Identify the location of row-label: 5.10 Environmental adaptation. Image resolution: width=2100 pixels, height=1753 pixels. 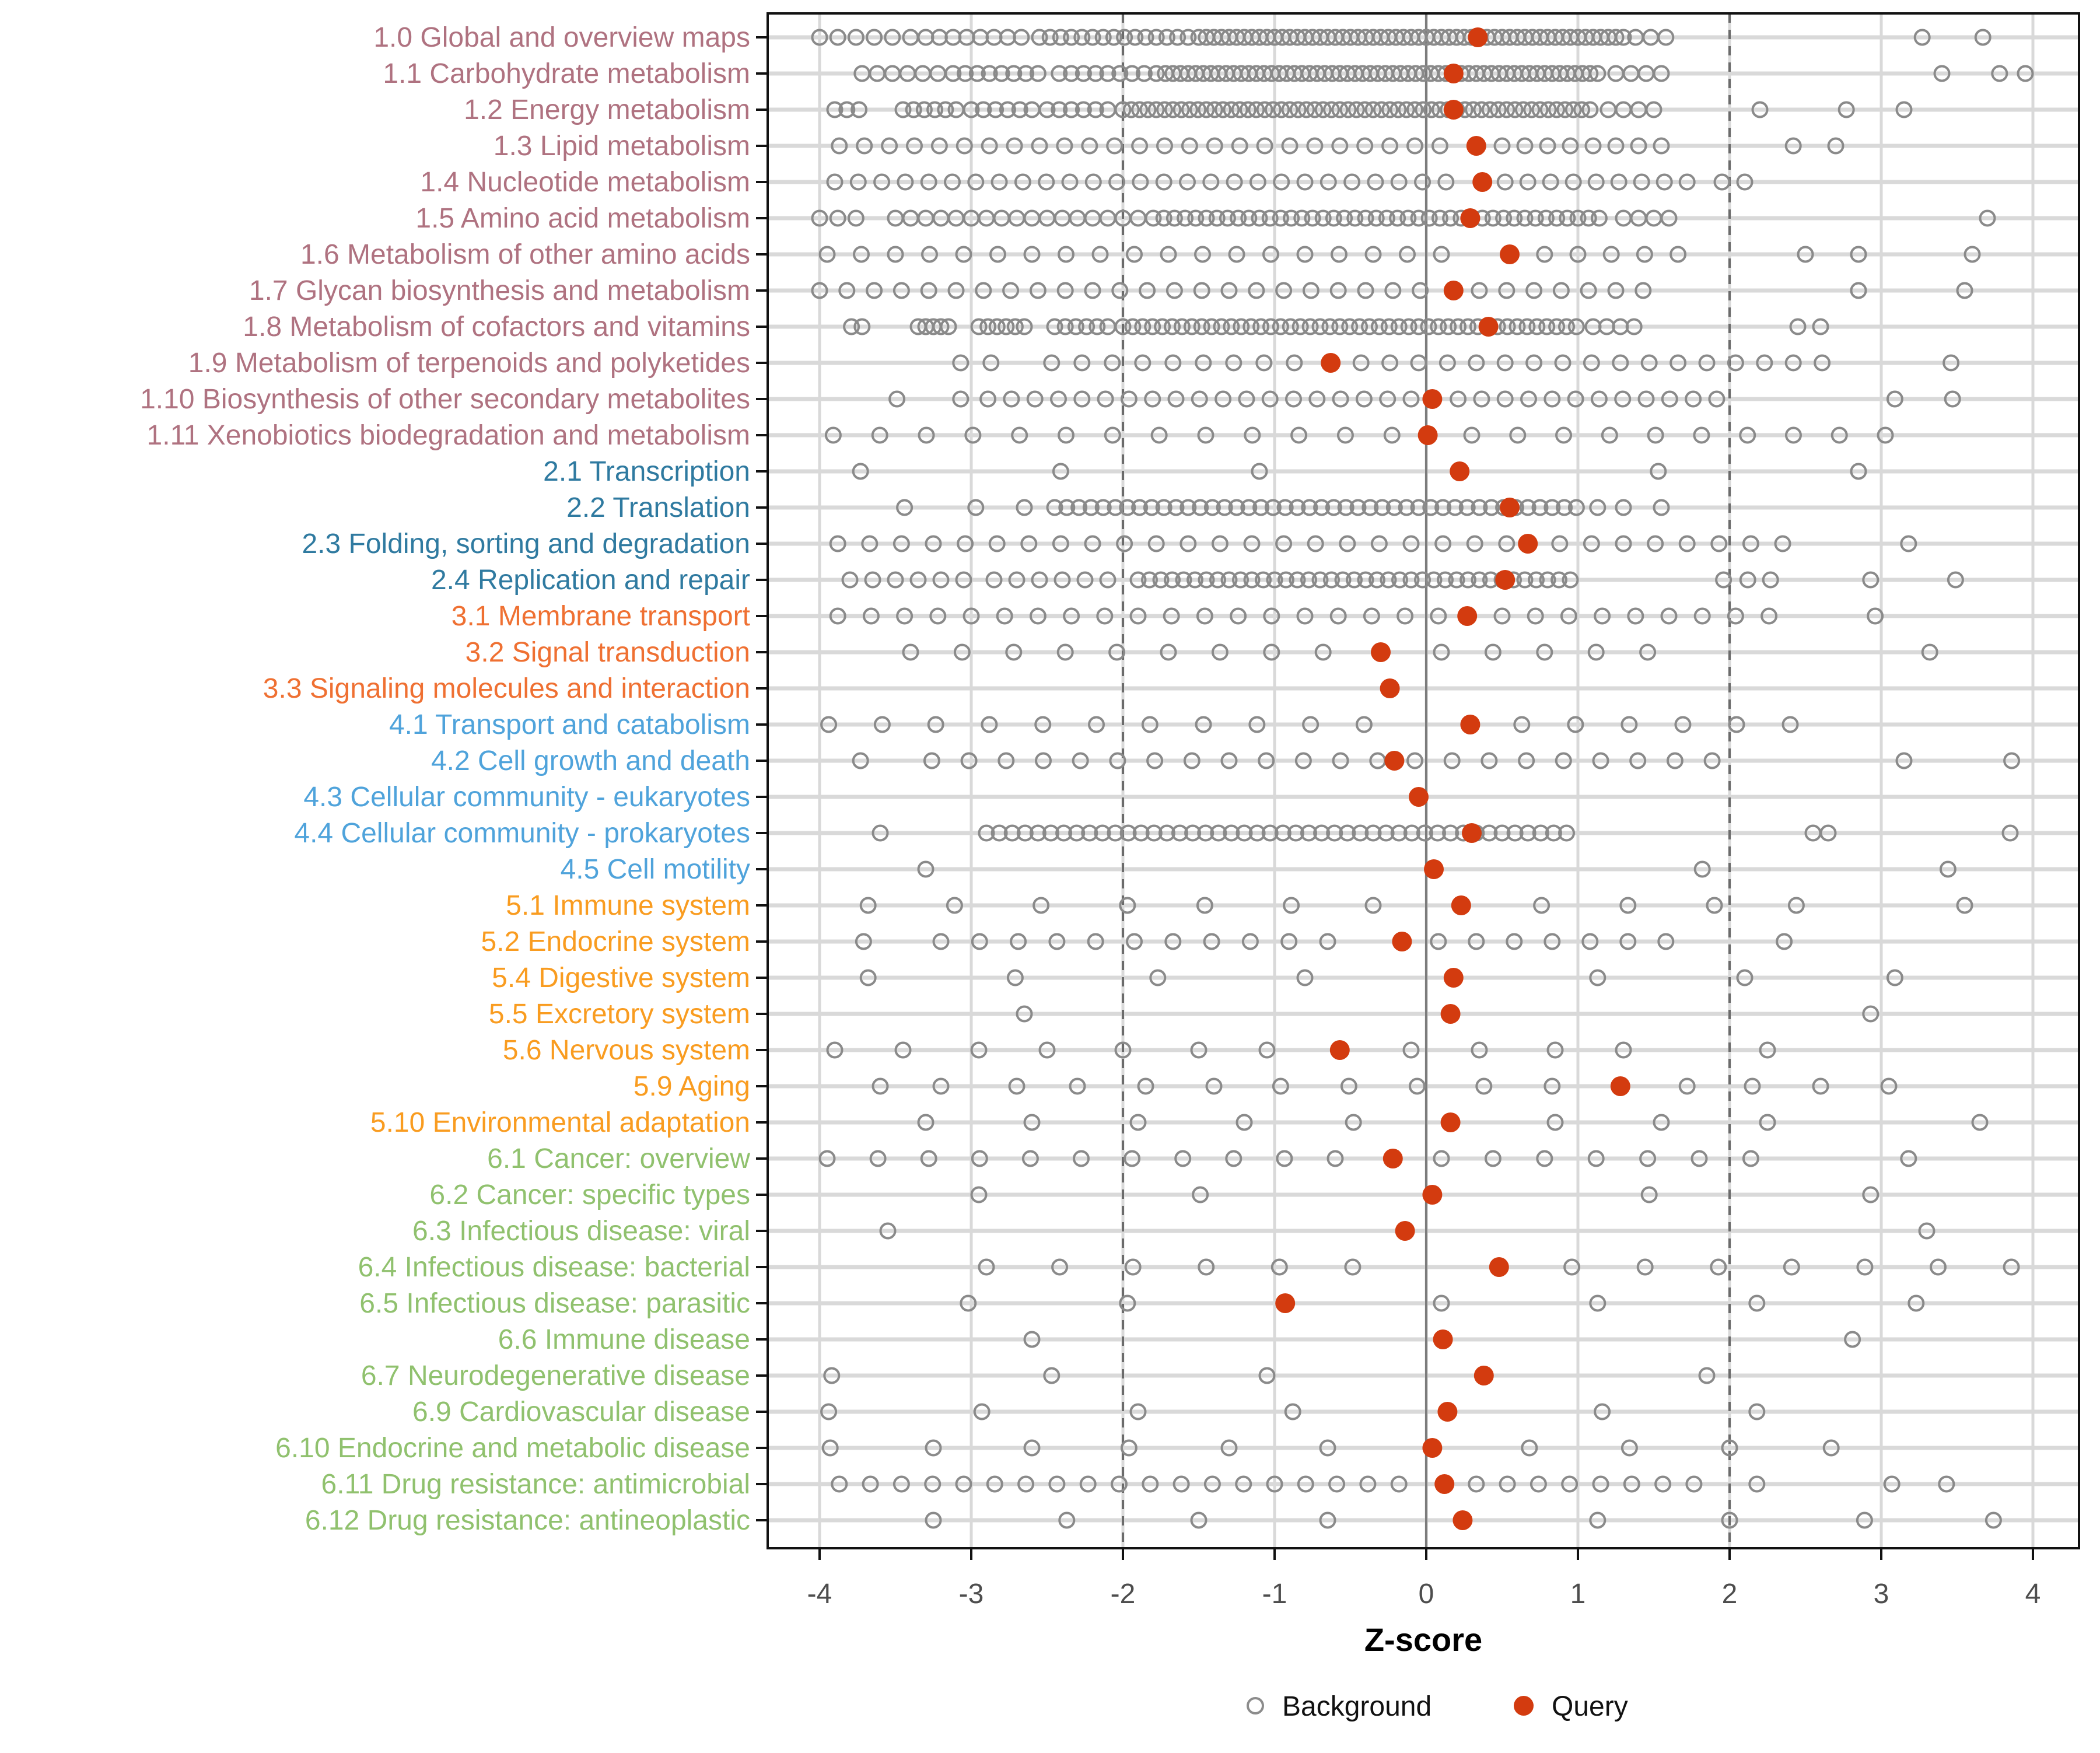
(560, 1122).